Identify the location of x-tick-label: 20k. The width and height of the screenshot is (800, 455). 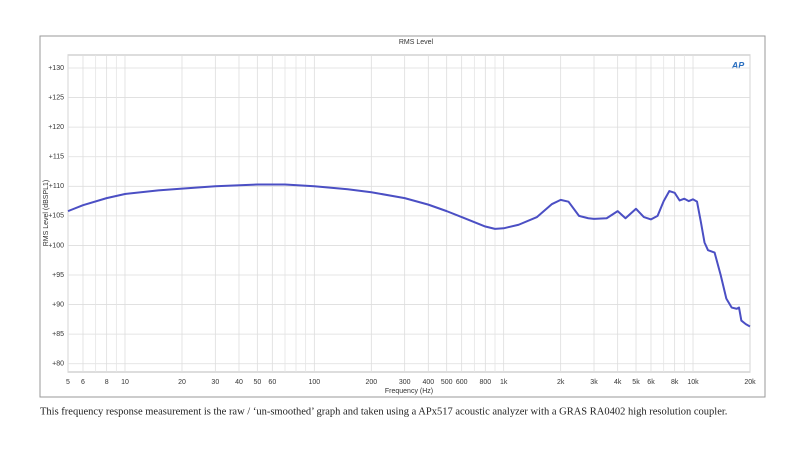
(750, 382).